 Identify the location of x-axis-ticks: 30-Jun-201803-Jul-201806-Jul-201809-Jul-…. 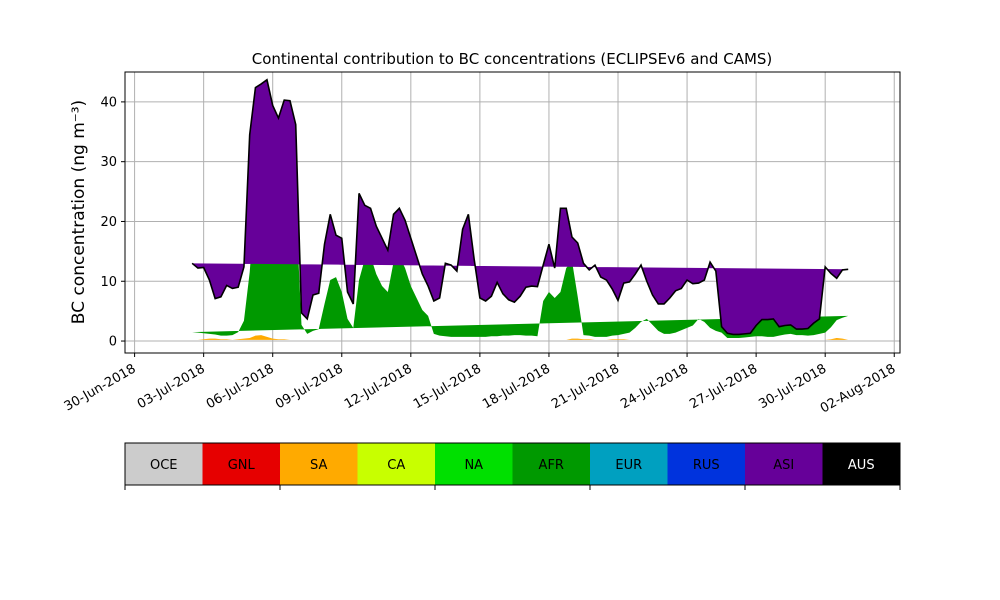
(480, 385).